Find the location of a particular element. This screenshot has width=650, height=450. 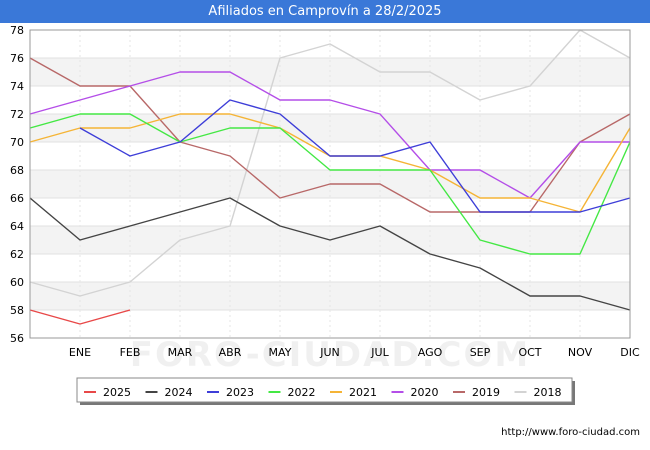

footer-url: http://www.foro-ciudad.com is located at coordinates (570, 432).